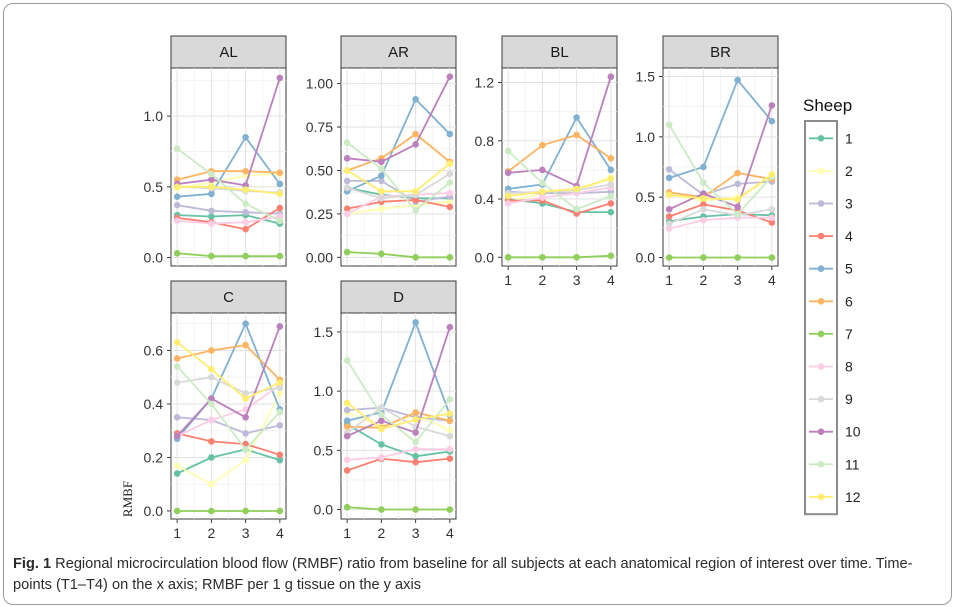 This screenshot has width=955, height=607. What do you see at coordinates (324, 391) in the screenshot?
I see `y-tick-label: 1.0` at bounding box center [324, 391].